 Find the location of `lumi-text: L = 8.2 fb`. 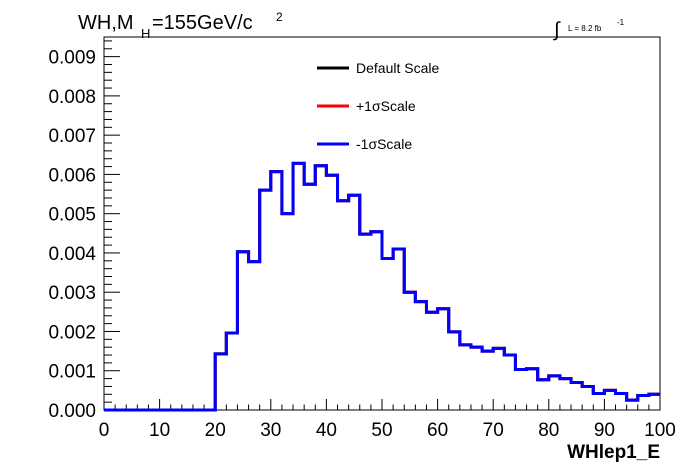

lumi-text: L = 8.2 fb is located at coordinates (585, 28).